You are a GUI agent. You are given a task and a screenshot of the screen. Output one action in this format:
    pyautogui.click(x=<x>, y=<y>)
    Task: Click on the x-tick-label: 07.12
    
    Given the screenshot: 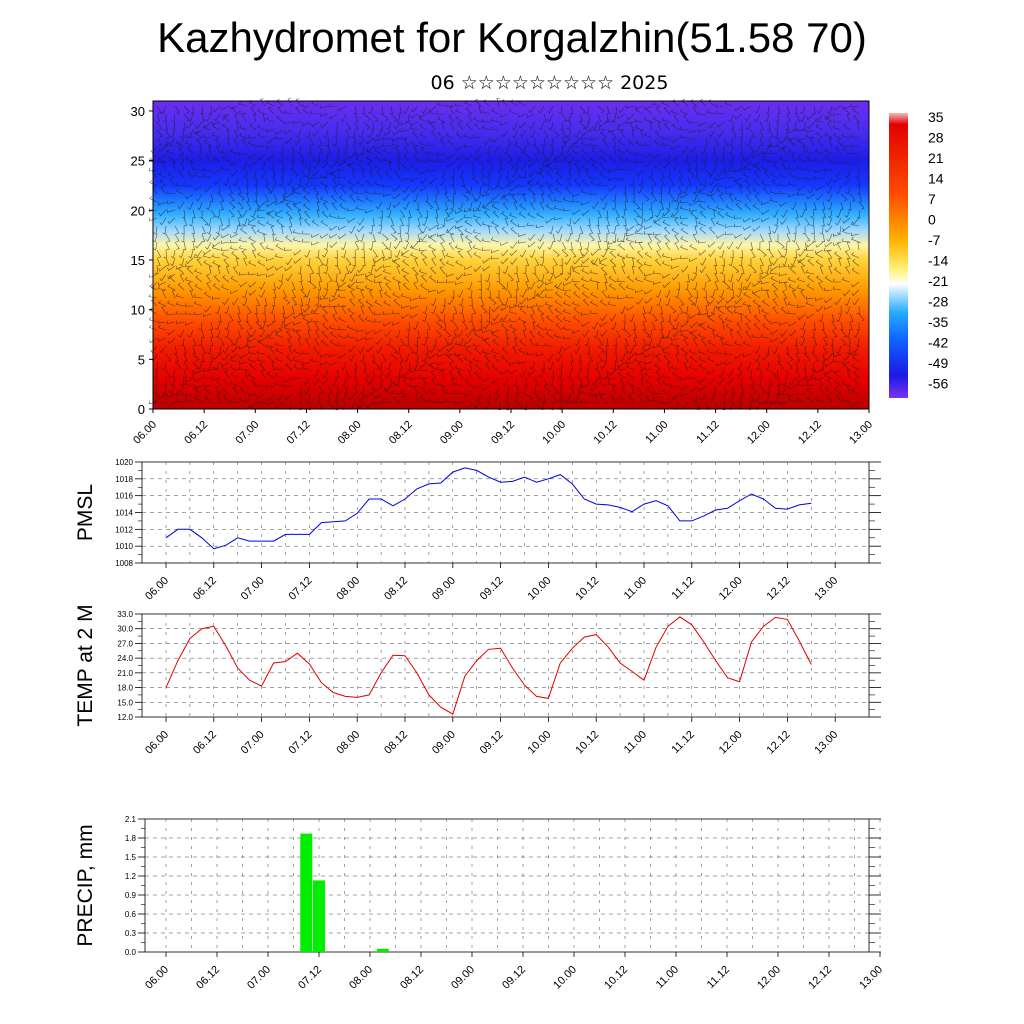 What is the action you would take?
    pyautogui.click(x=310, y=978)
    